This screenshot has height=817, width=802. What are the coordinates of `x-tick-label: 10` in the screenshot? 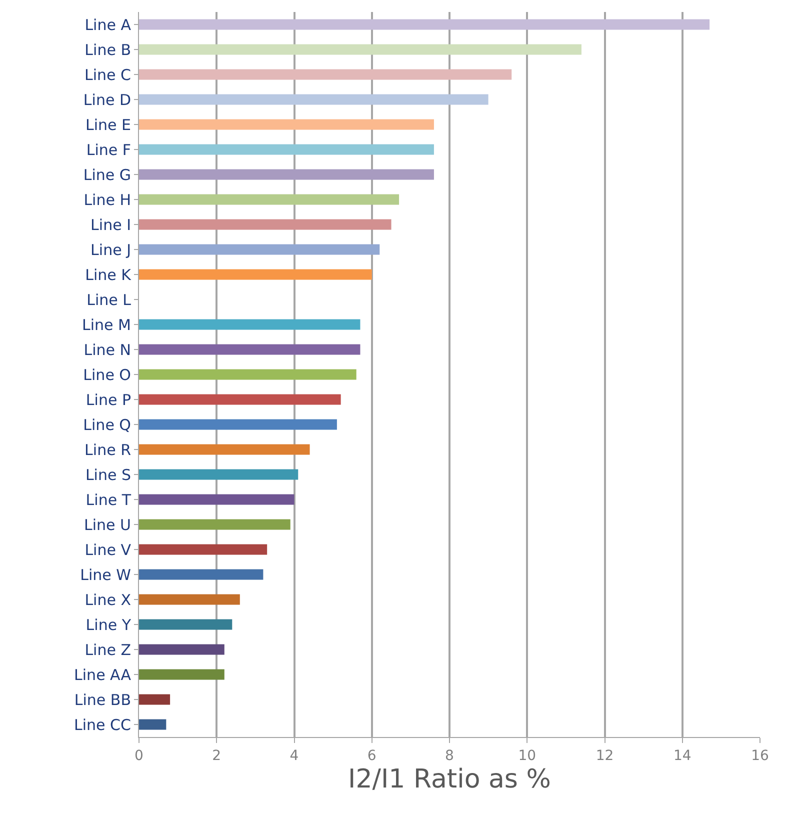 It's located at (527, 756).